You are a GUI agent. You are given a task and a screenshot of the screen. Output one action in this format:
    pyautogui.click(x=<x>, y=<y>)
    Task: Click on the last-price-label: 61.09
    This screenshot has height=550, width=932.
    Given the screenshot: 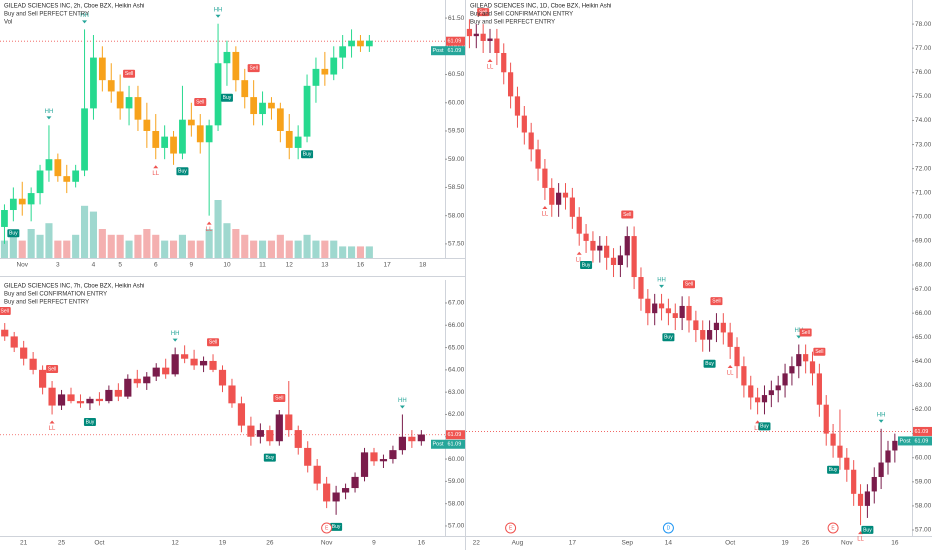 What is the action you would take?
    pyautogui.click(x=455, y=42)
    